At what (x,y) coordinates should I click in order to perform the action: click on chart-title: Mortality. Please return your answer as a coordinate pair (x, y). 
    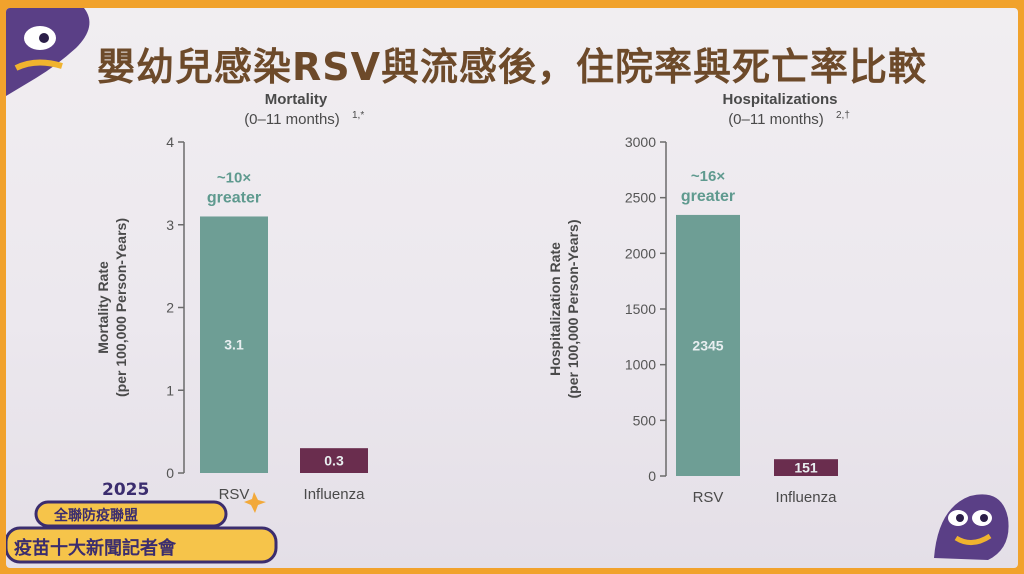
    Looking at the image, I should click on (296, 99).